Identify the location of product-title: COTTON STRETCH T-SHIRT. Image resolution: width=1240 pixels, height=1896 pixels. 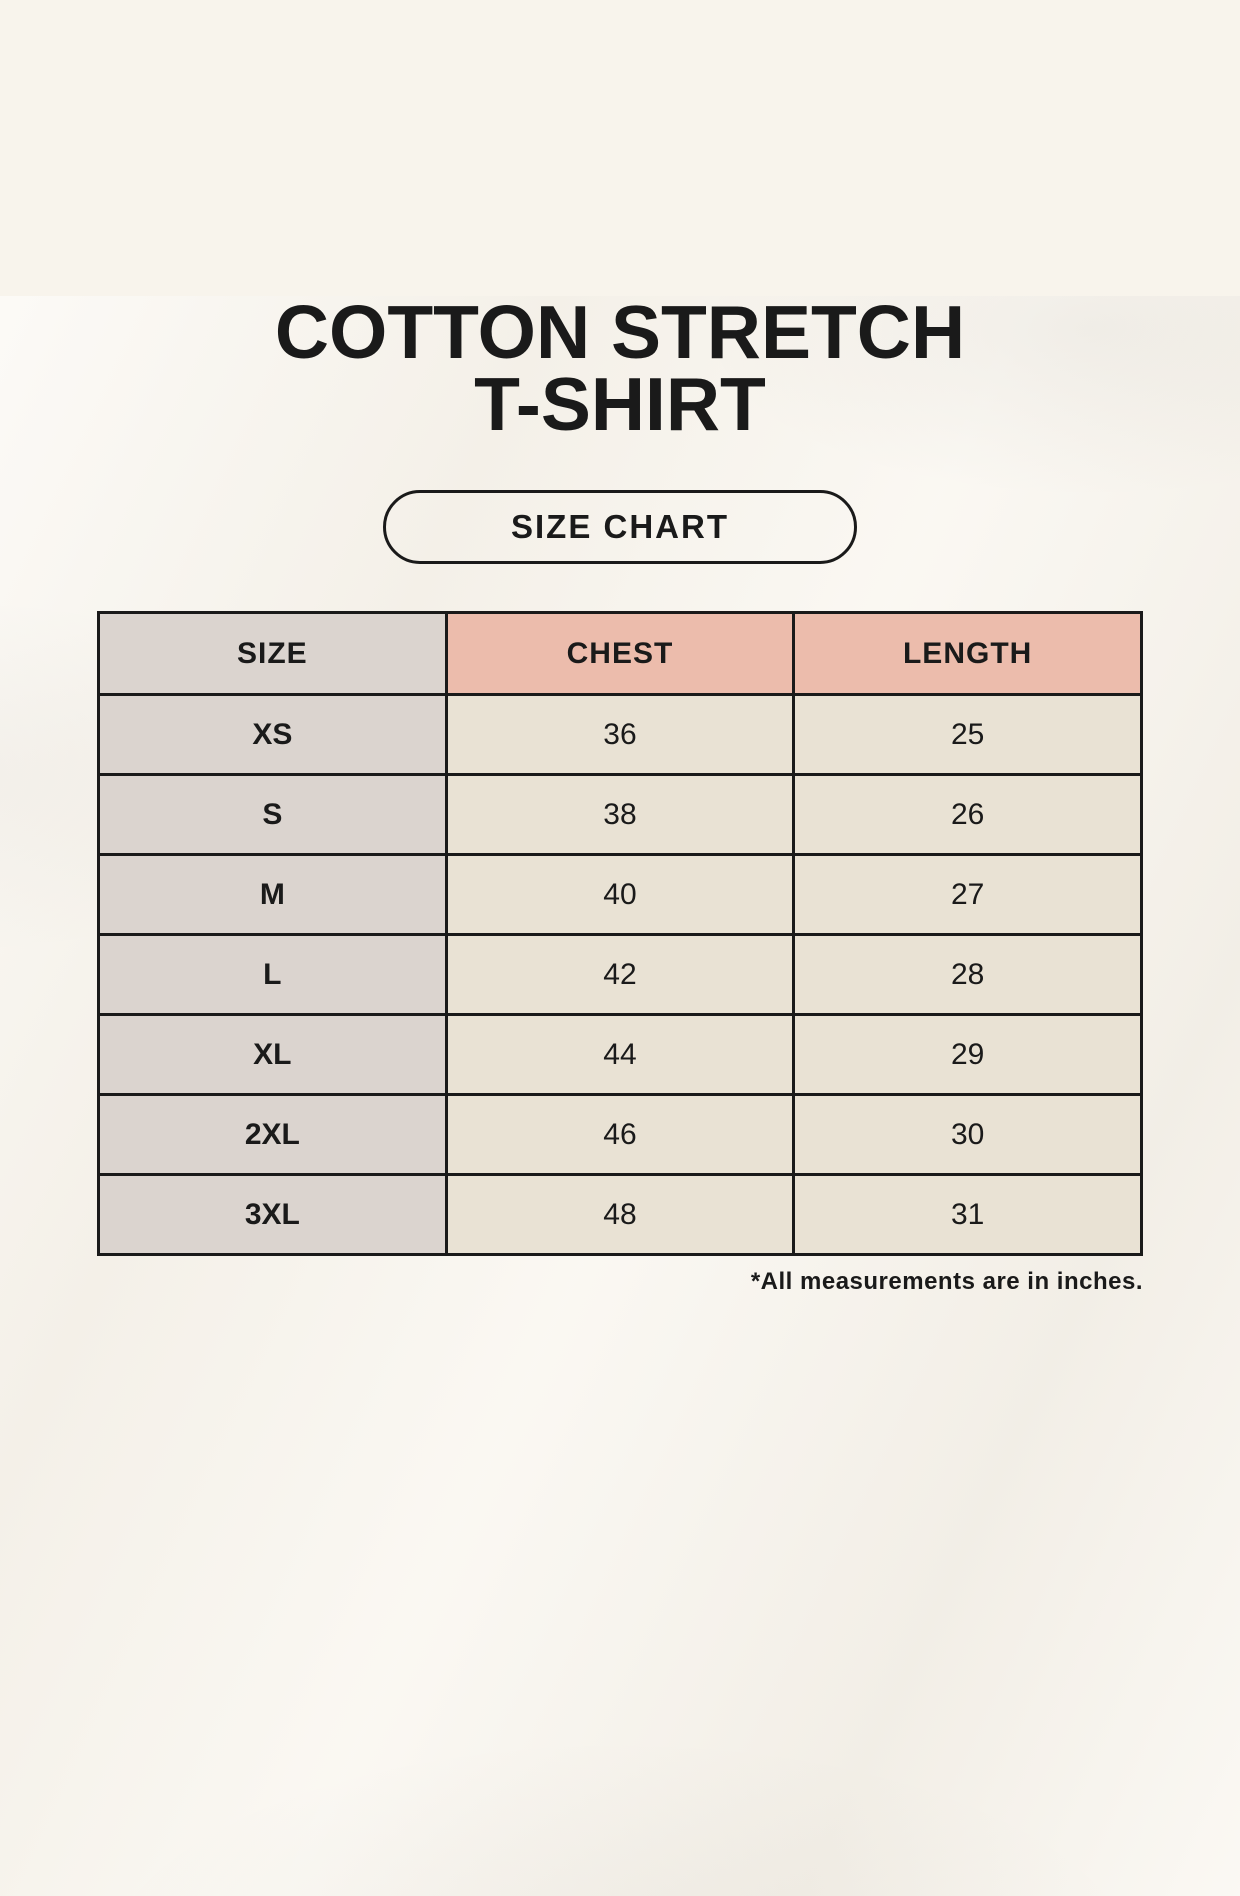
(620, 368).